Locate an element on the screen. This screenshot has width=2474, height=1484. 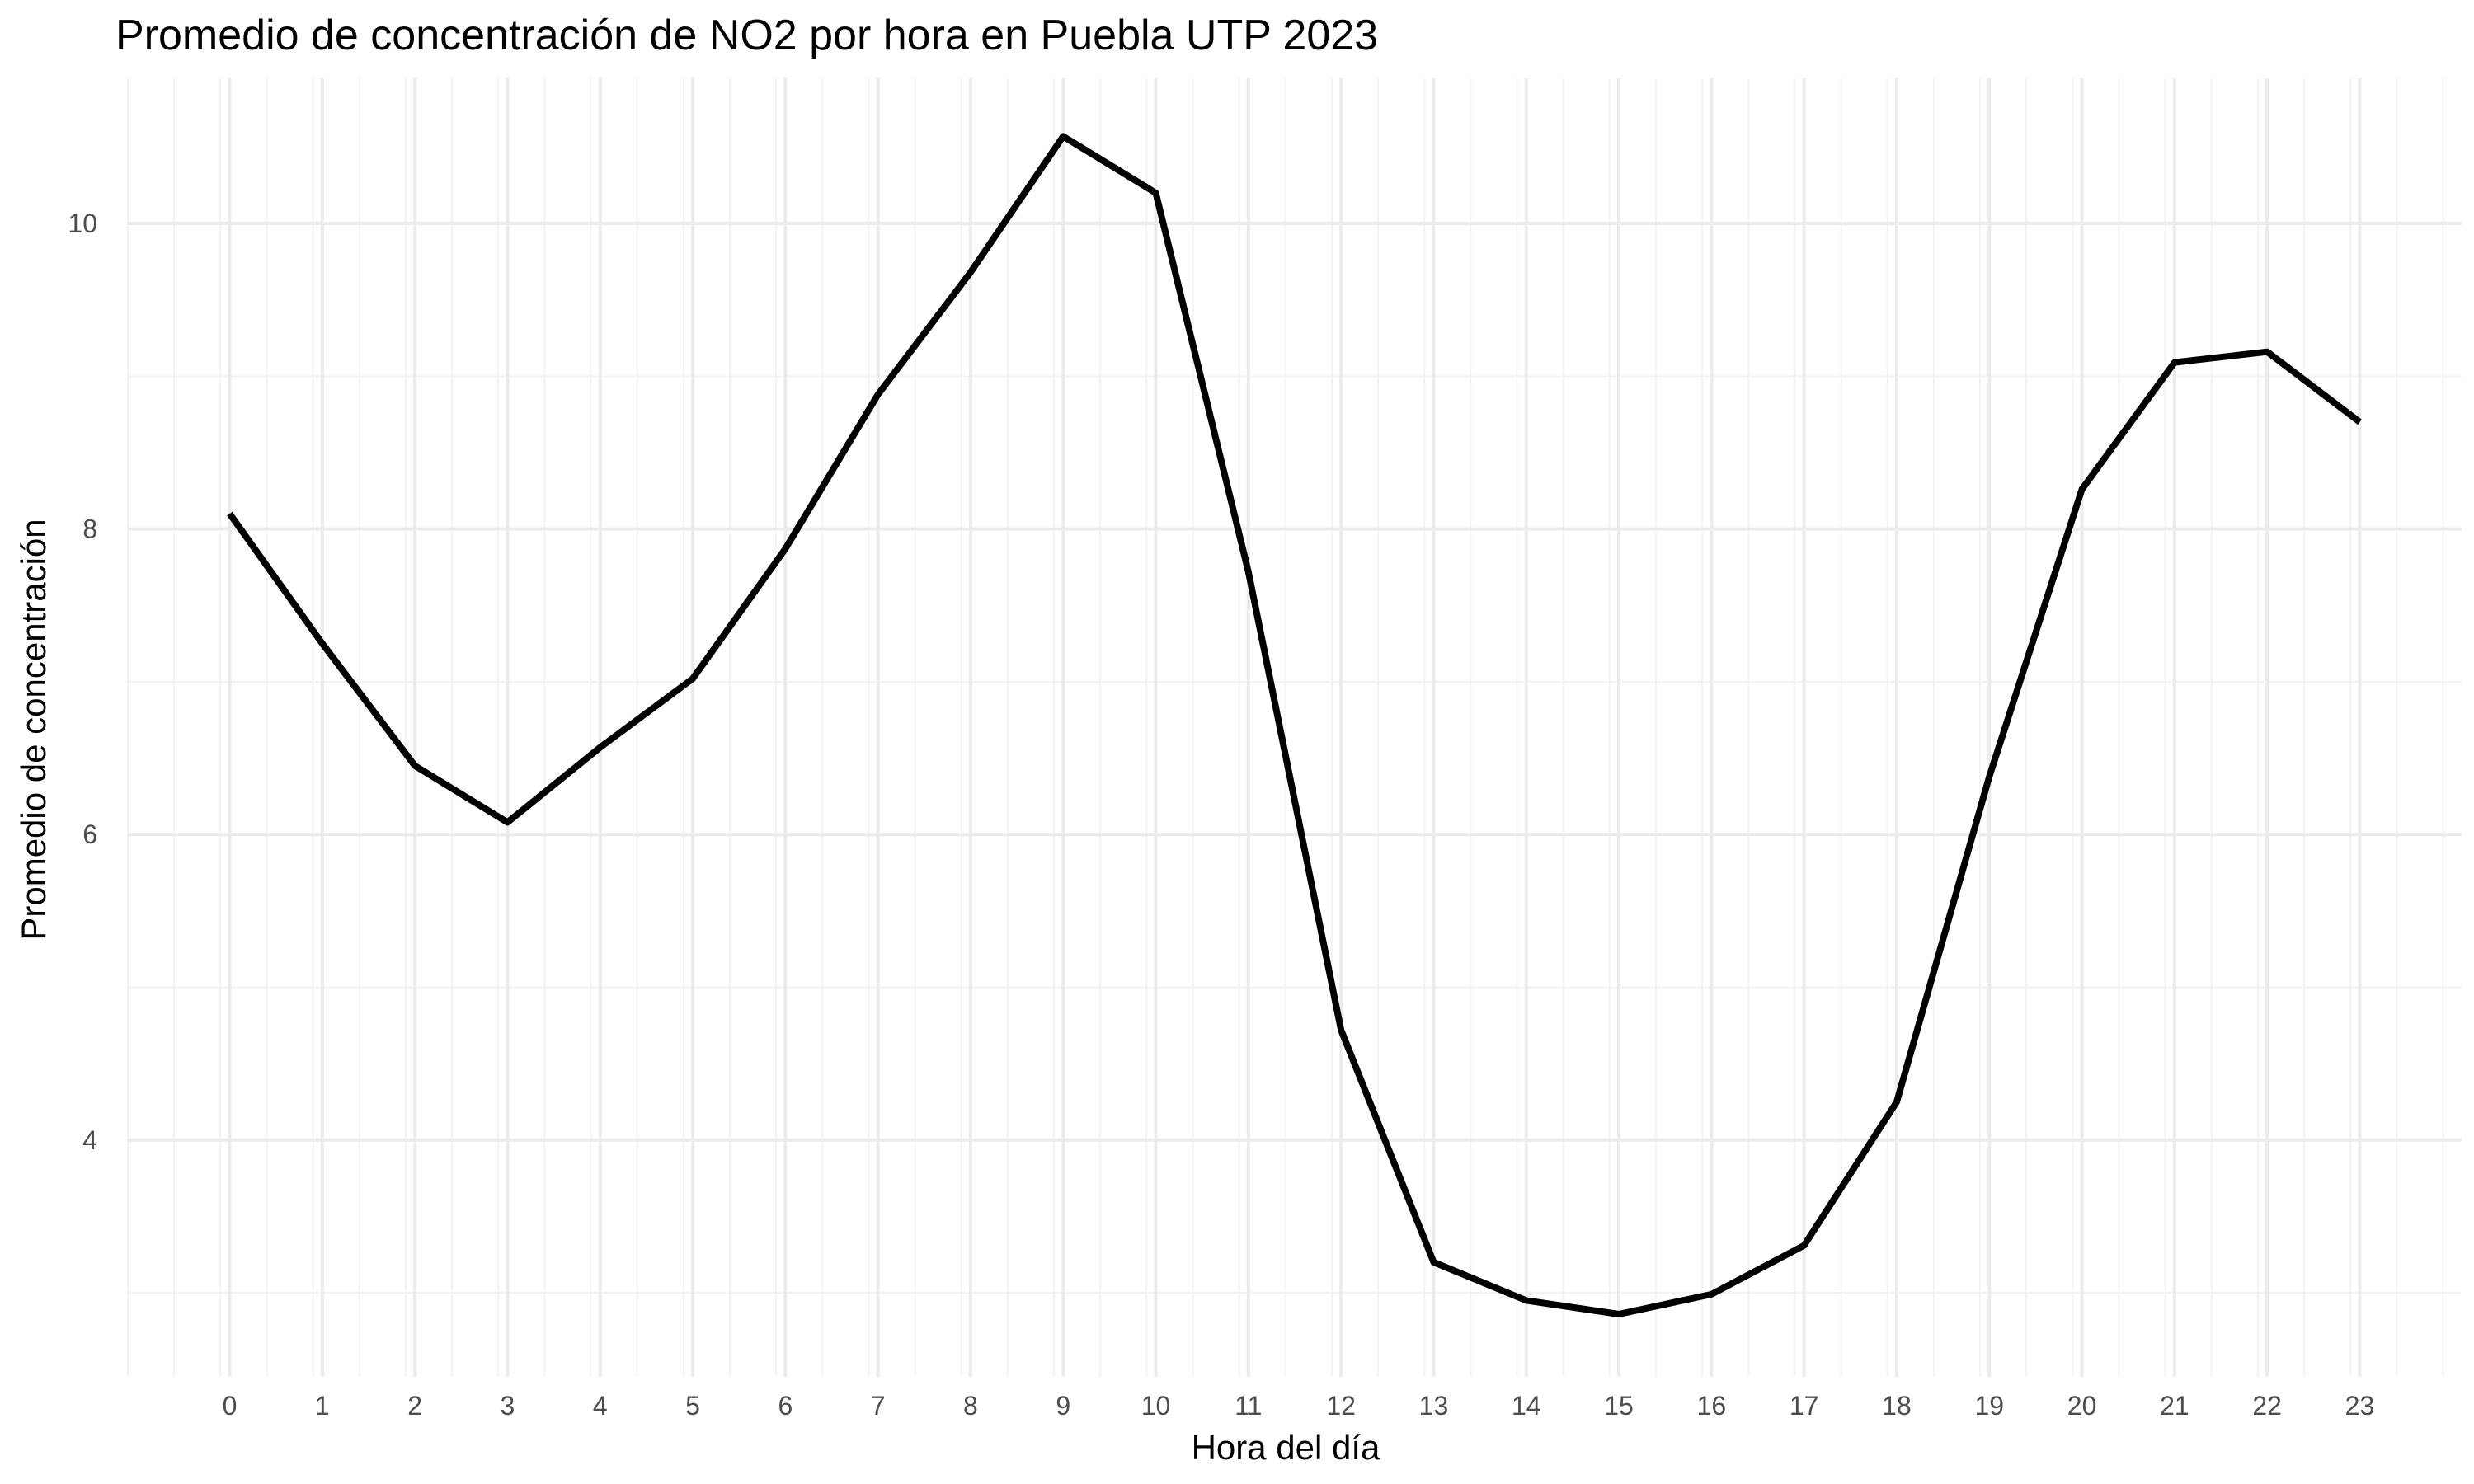
x-tick-label: 8 is located at coordinates (970, 1406).